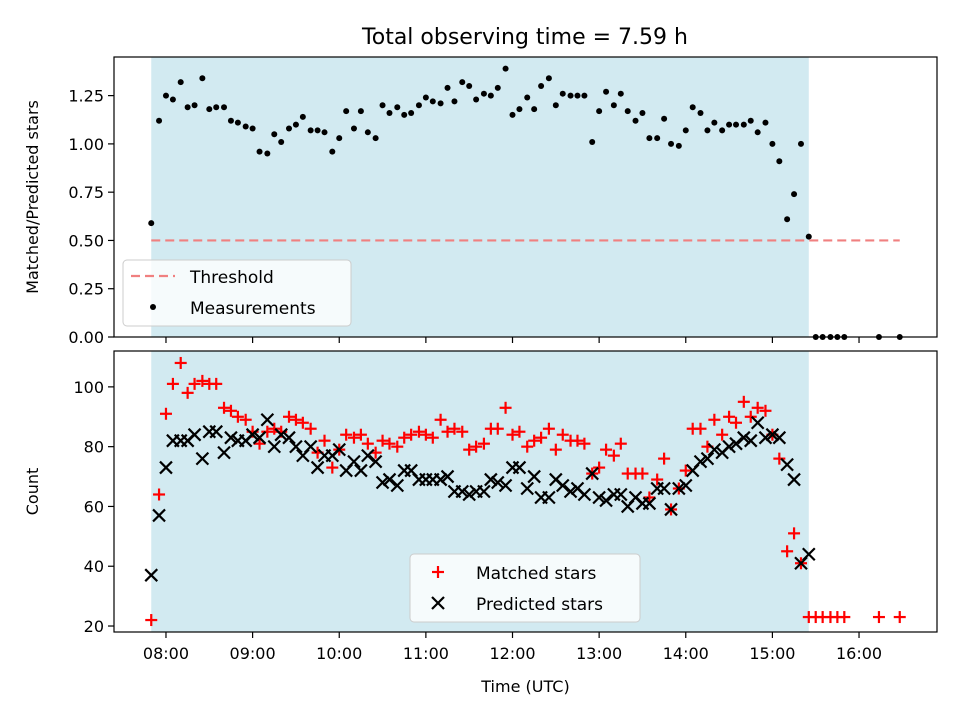 The image size is (960, 720). I want to click on top-y-axis: 0.00 0.25 0.50 0.75 1.00 1.25, so click(91, 217).